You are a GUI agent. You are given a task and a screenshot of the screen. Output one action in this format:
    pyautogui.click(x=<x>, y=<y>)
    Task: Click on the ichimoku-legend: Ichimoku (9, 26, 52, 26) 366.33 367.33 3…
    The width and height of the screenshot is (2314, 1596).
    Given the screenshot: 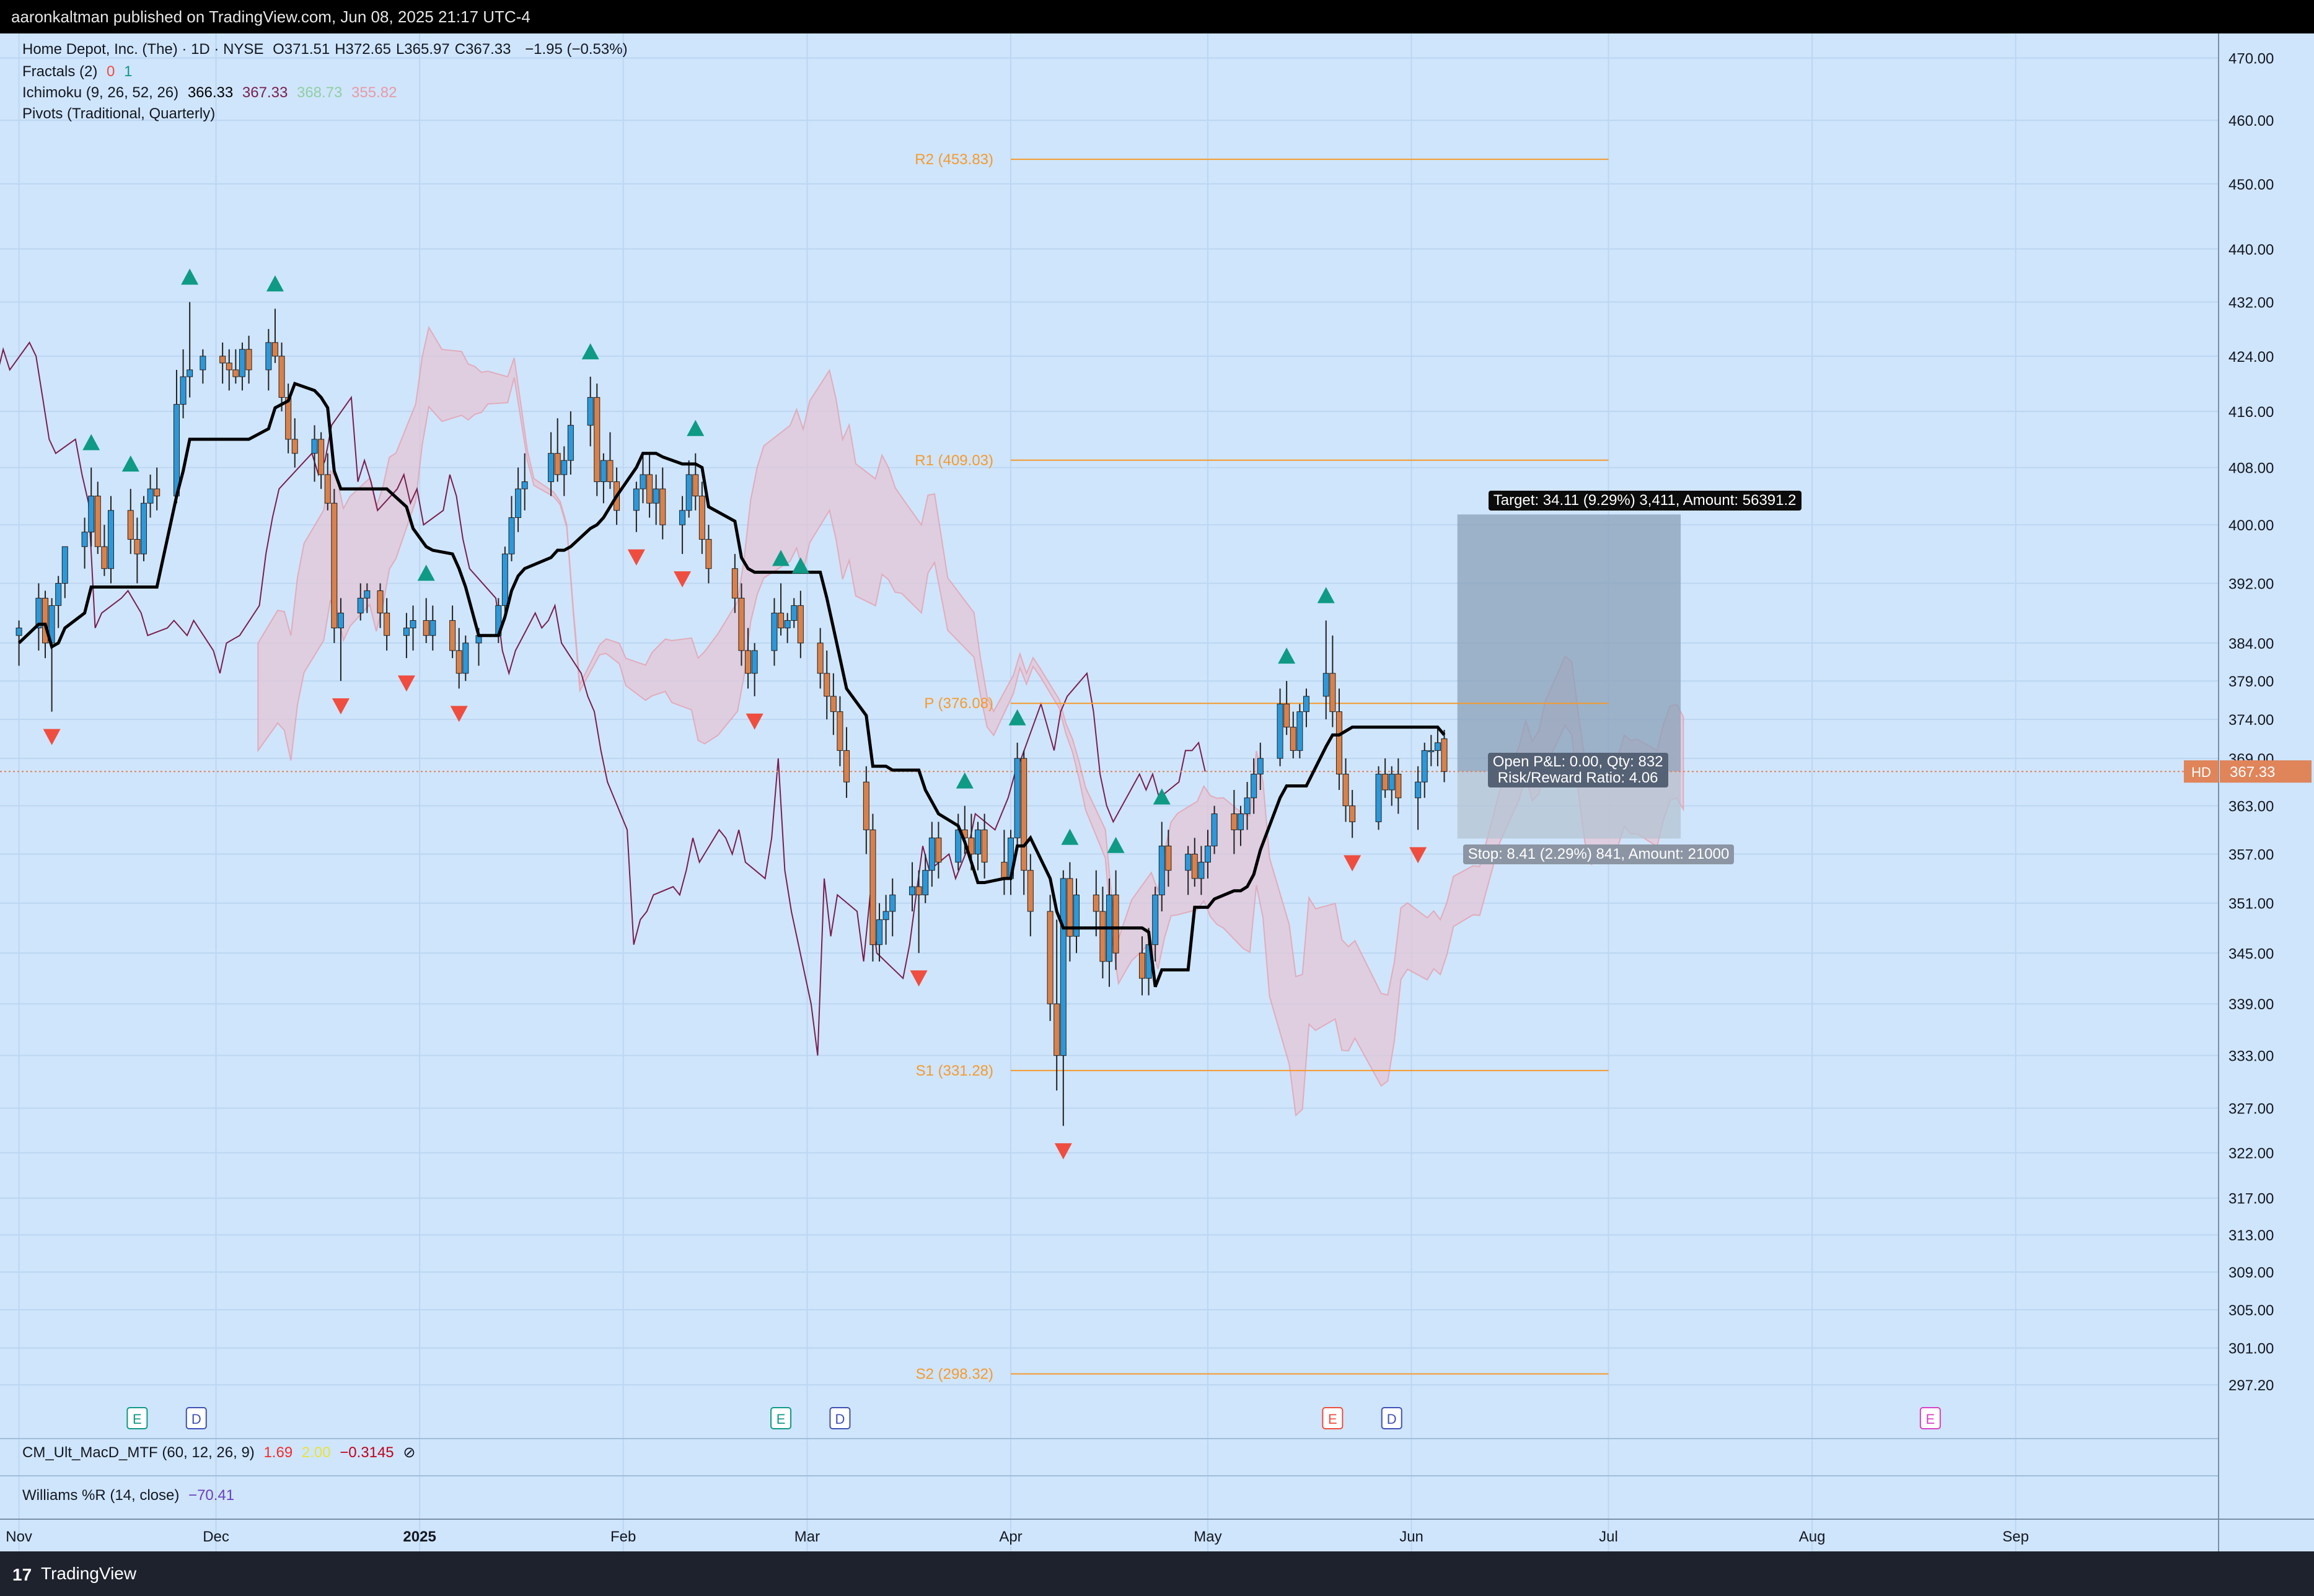 What is the action you would take?
    pyautogui.click(x=212, y=93)
    